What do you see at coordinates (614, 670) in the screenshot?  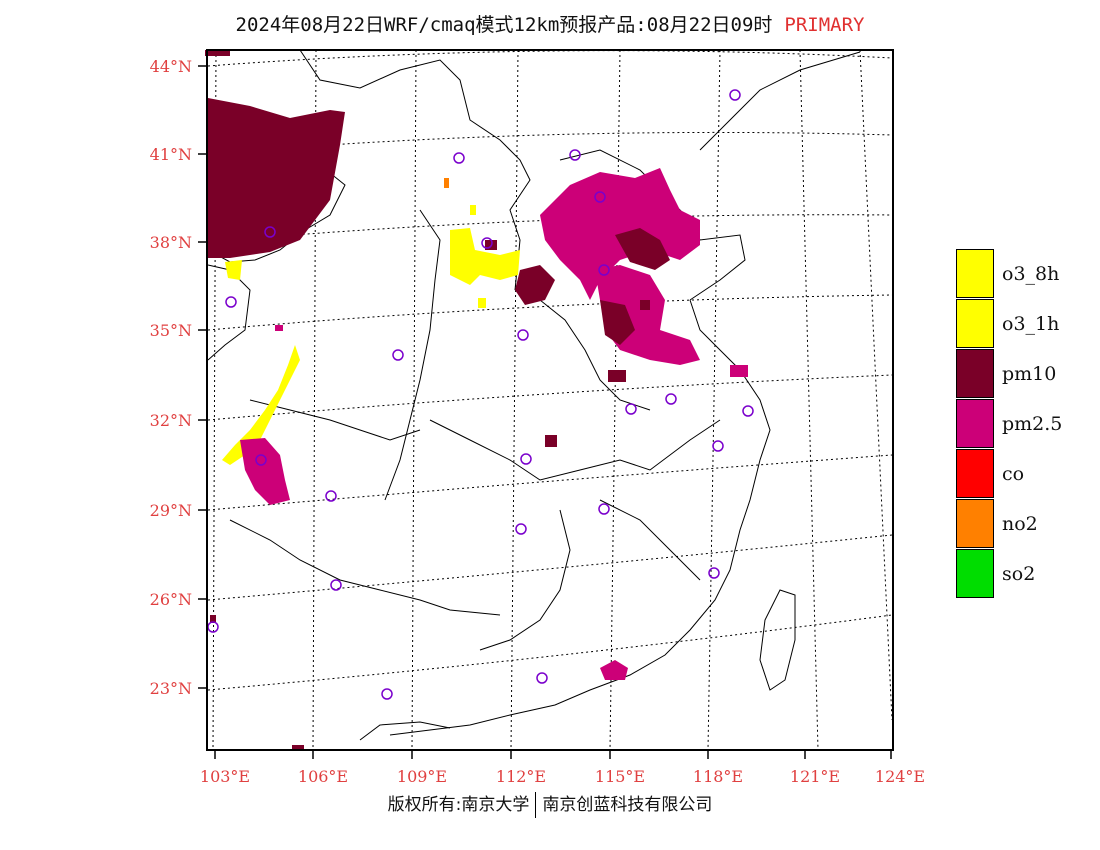 I see `pm25-area-south` at bounding box center [614, 670].